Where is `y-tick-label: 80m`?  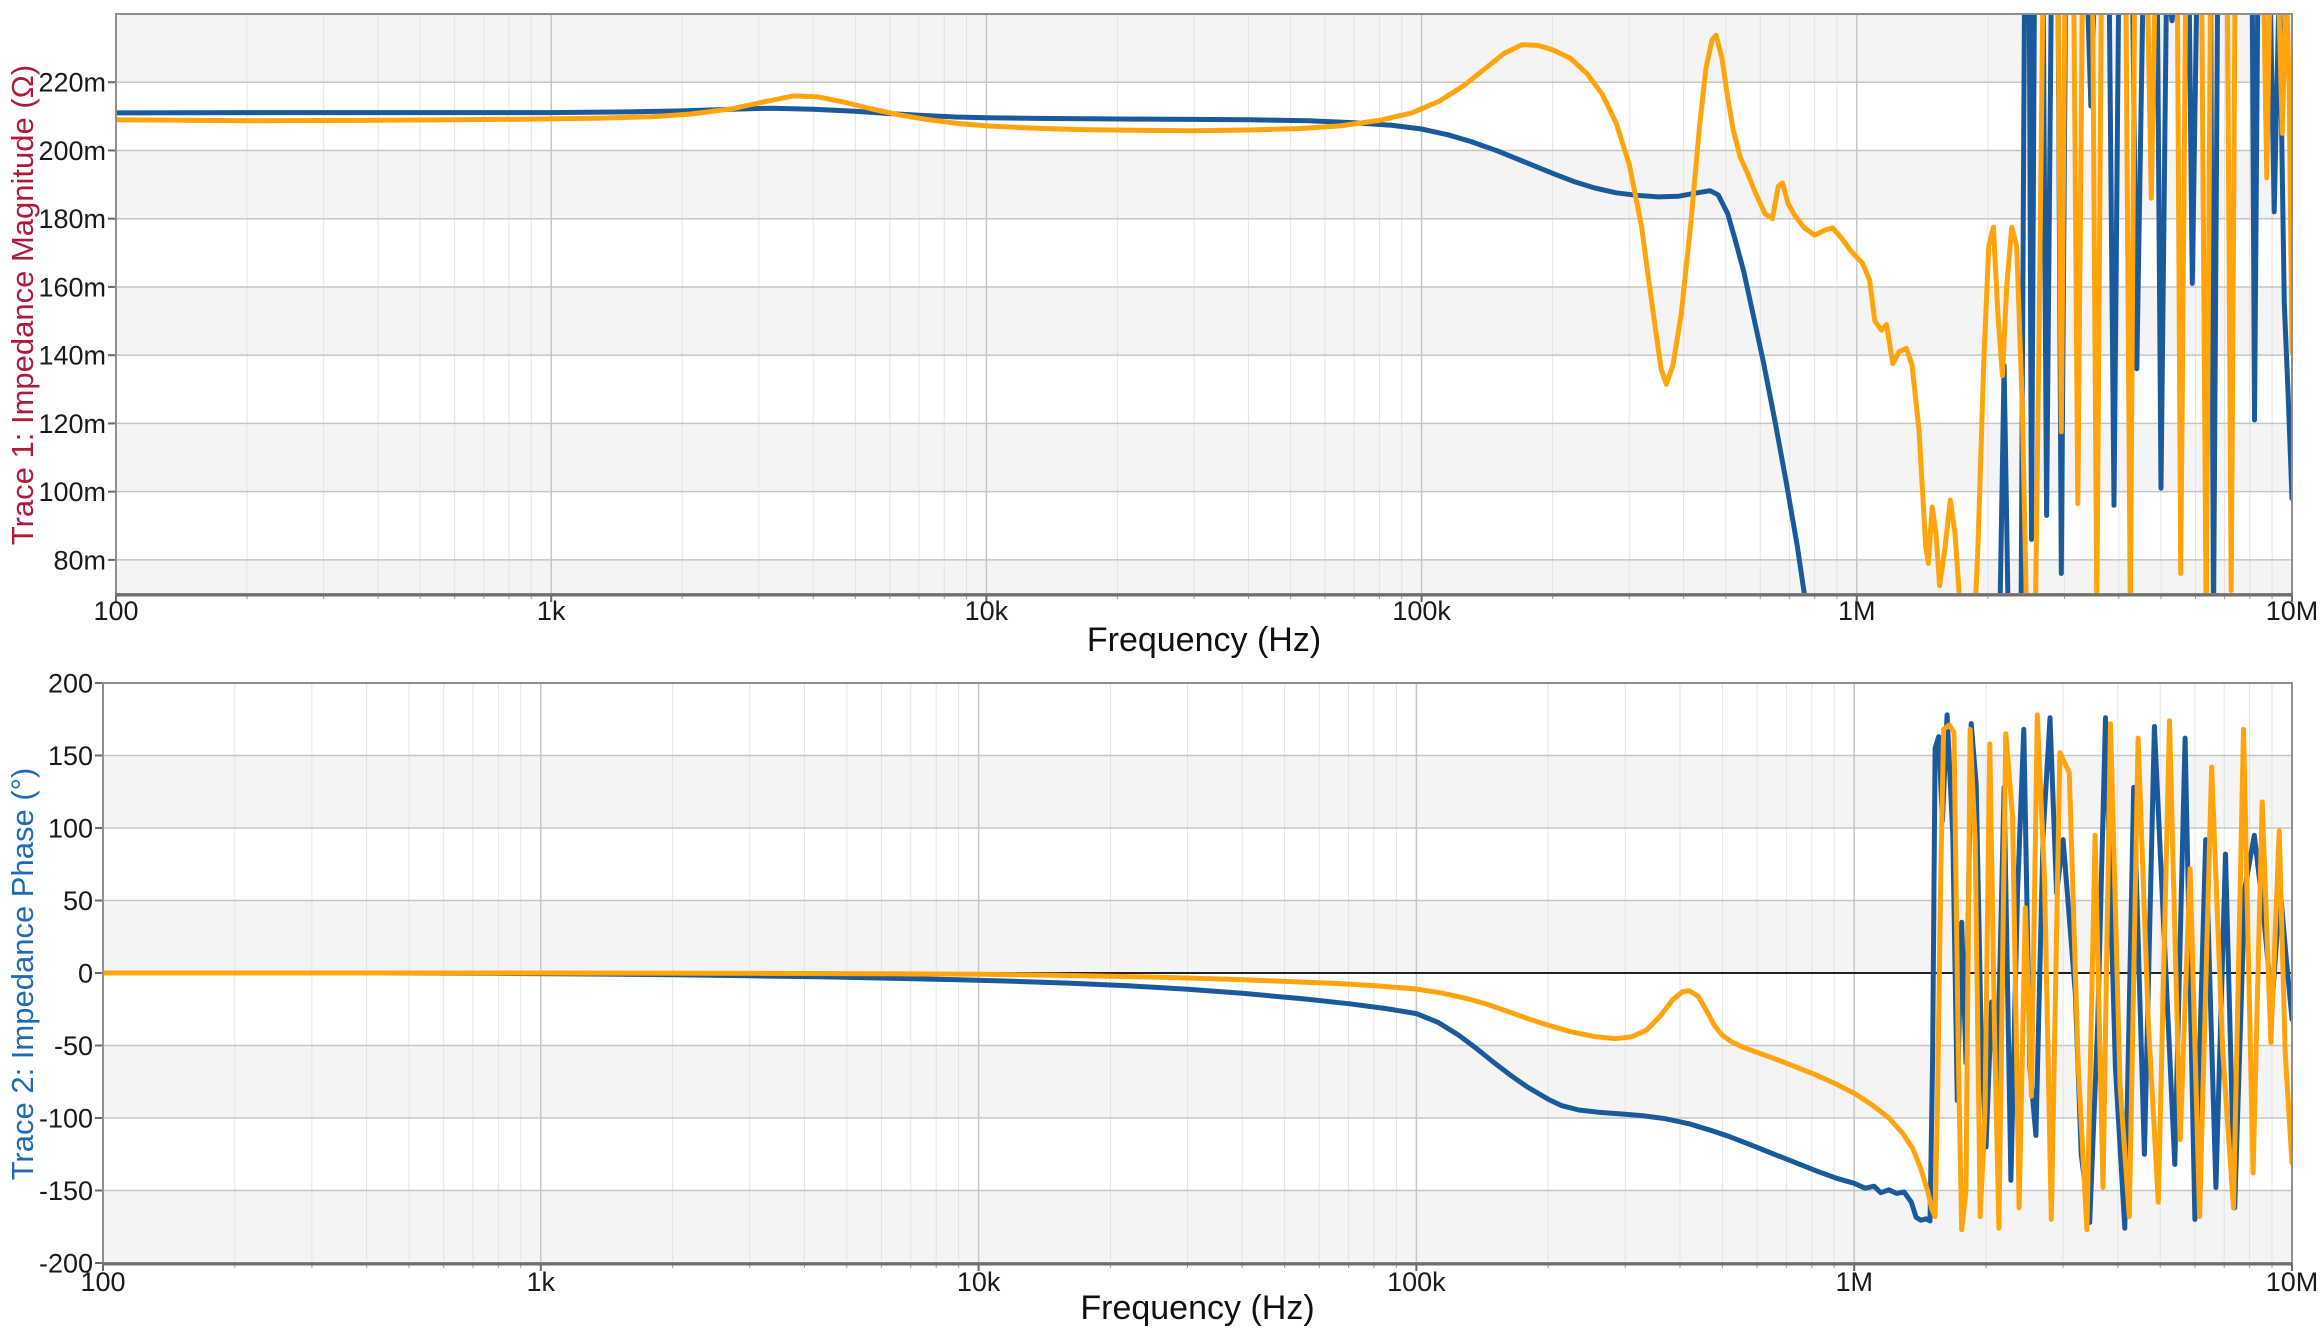 y-tick-label: 80m is located at coordinates (79, 560).